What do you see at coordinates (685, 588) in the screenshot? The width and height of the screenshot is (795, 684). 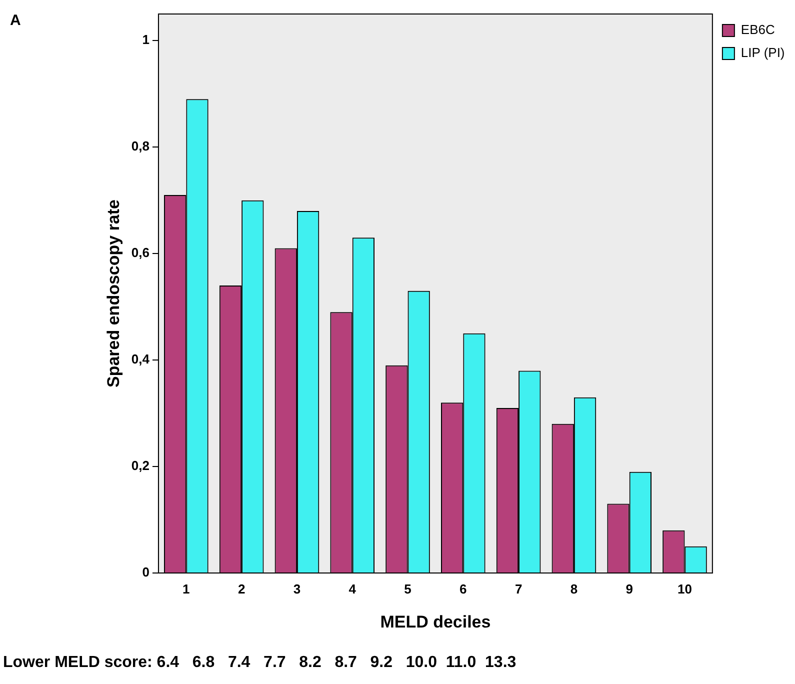 I see `x-tick-label: 10` at bounding box center [685, 588].